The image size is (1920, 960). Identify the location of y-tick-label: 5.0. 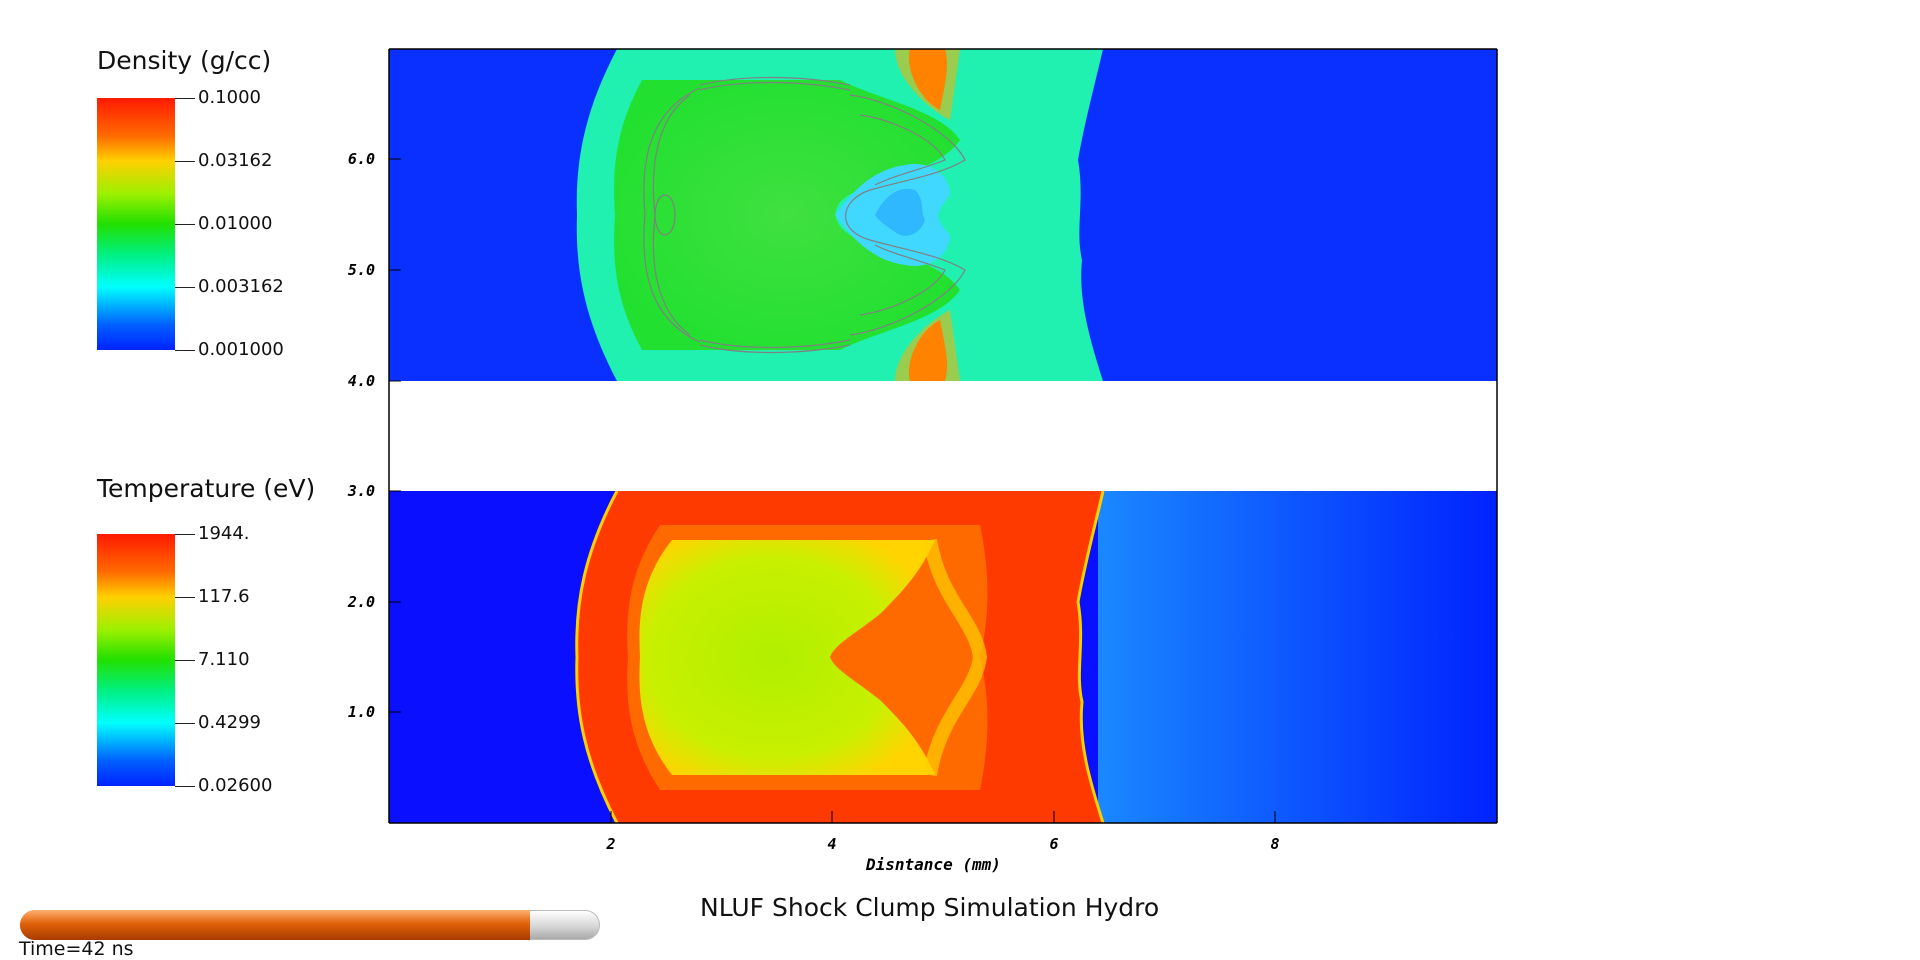
(361, 270).